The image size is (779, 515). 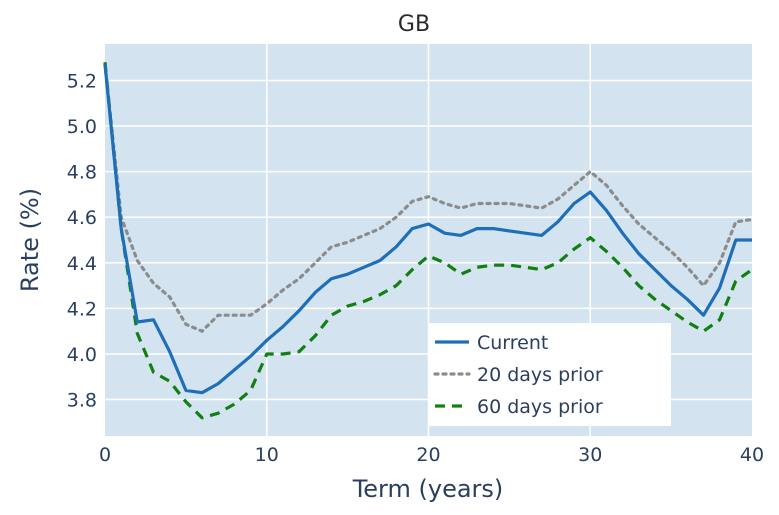 What do you see at coordinates (512, 343) in the screenshot?
I see `legend-label: Current` at bounding box center [512, 343].